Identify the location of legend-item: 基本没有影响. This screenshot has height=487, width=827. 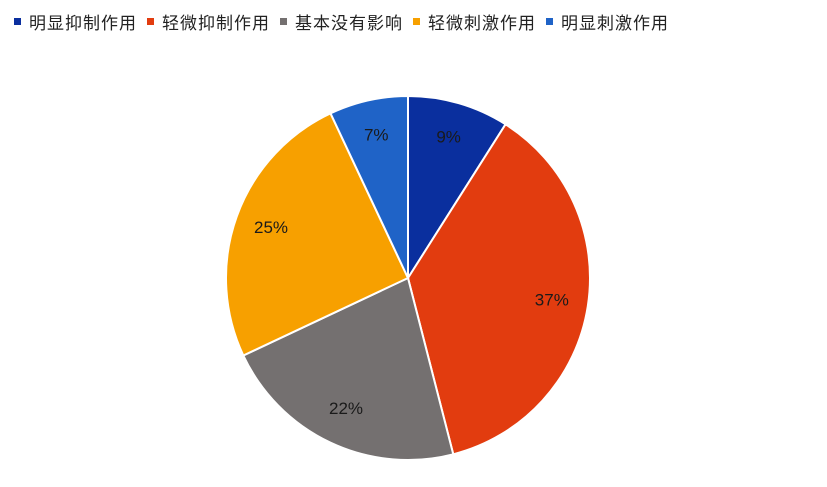
(341, 21).